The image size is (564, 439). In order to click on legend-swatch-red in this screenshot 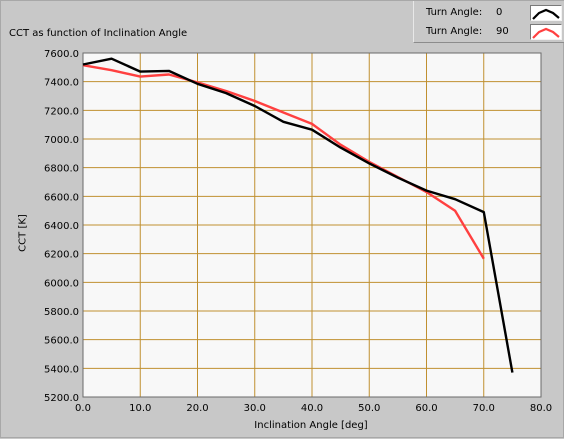, I will do `click(546, 32)`.